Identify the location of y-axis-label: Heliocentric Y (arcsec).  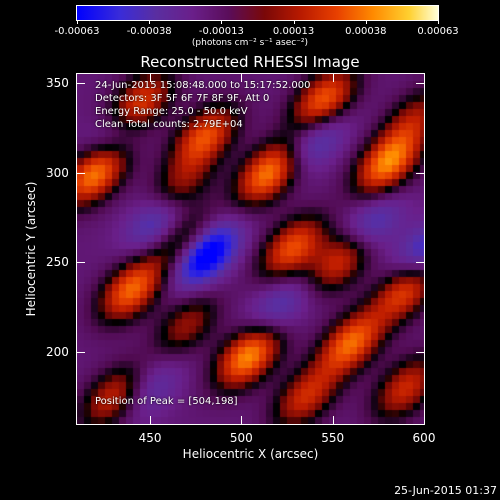
(31, 249).